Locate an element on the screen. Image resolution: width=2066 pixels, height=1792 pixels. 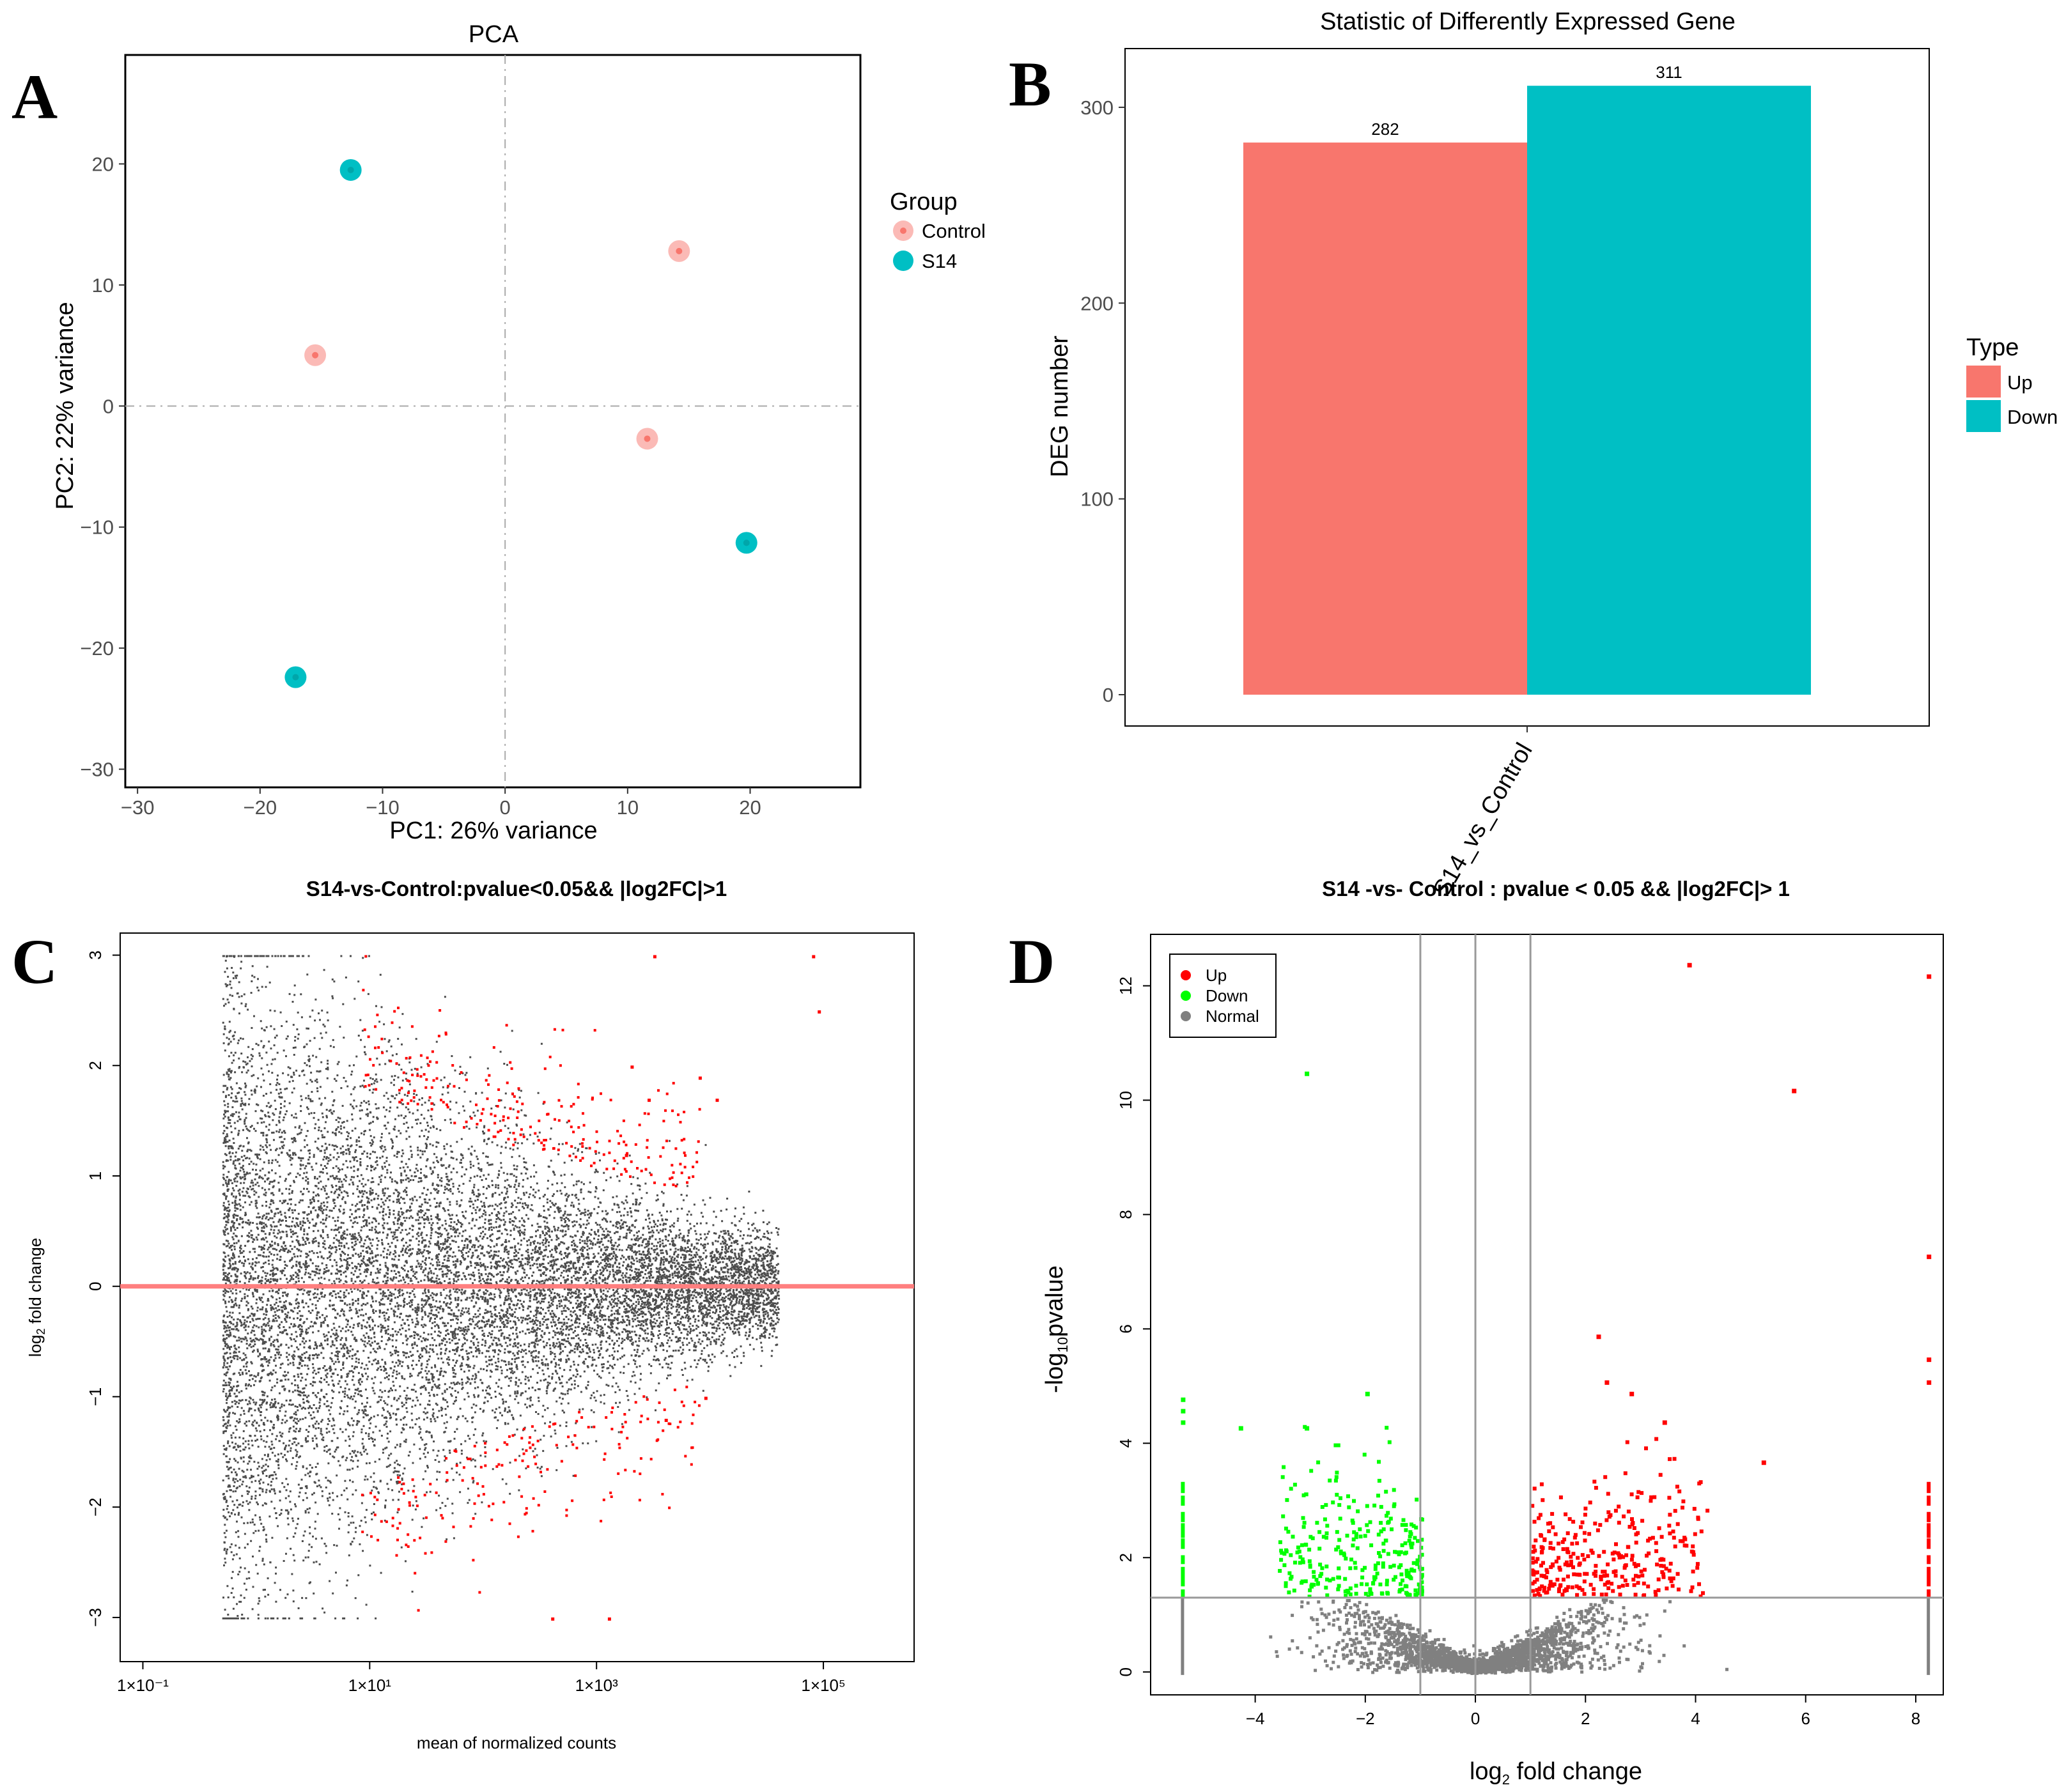
chart-c-ylabel: log2 fold change is located at coordinates (36, 1297).